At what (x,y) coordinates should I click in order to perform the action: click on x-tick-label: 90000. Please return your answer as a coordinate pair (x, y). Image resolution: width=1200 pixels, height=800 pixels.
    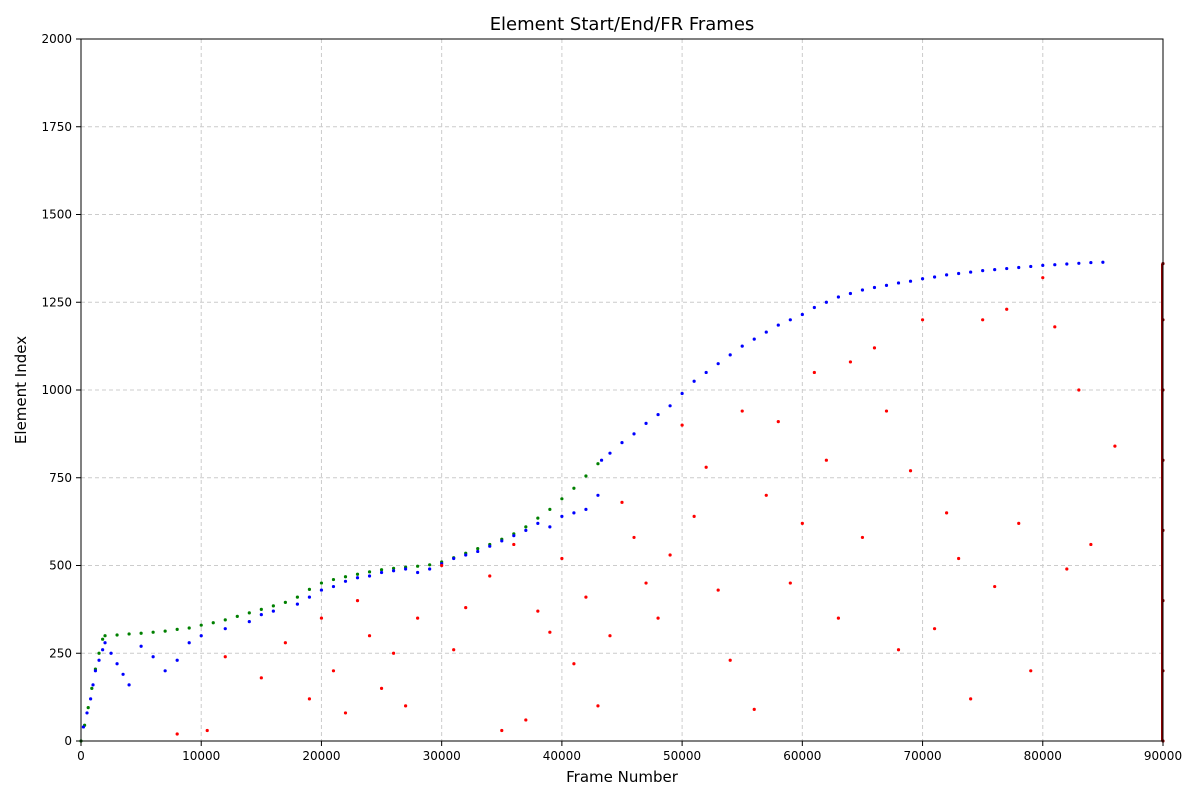
    Looking at the image, I should click on (1163, 756).